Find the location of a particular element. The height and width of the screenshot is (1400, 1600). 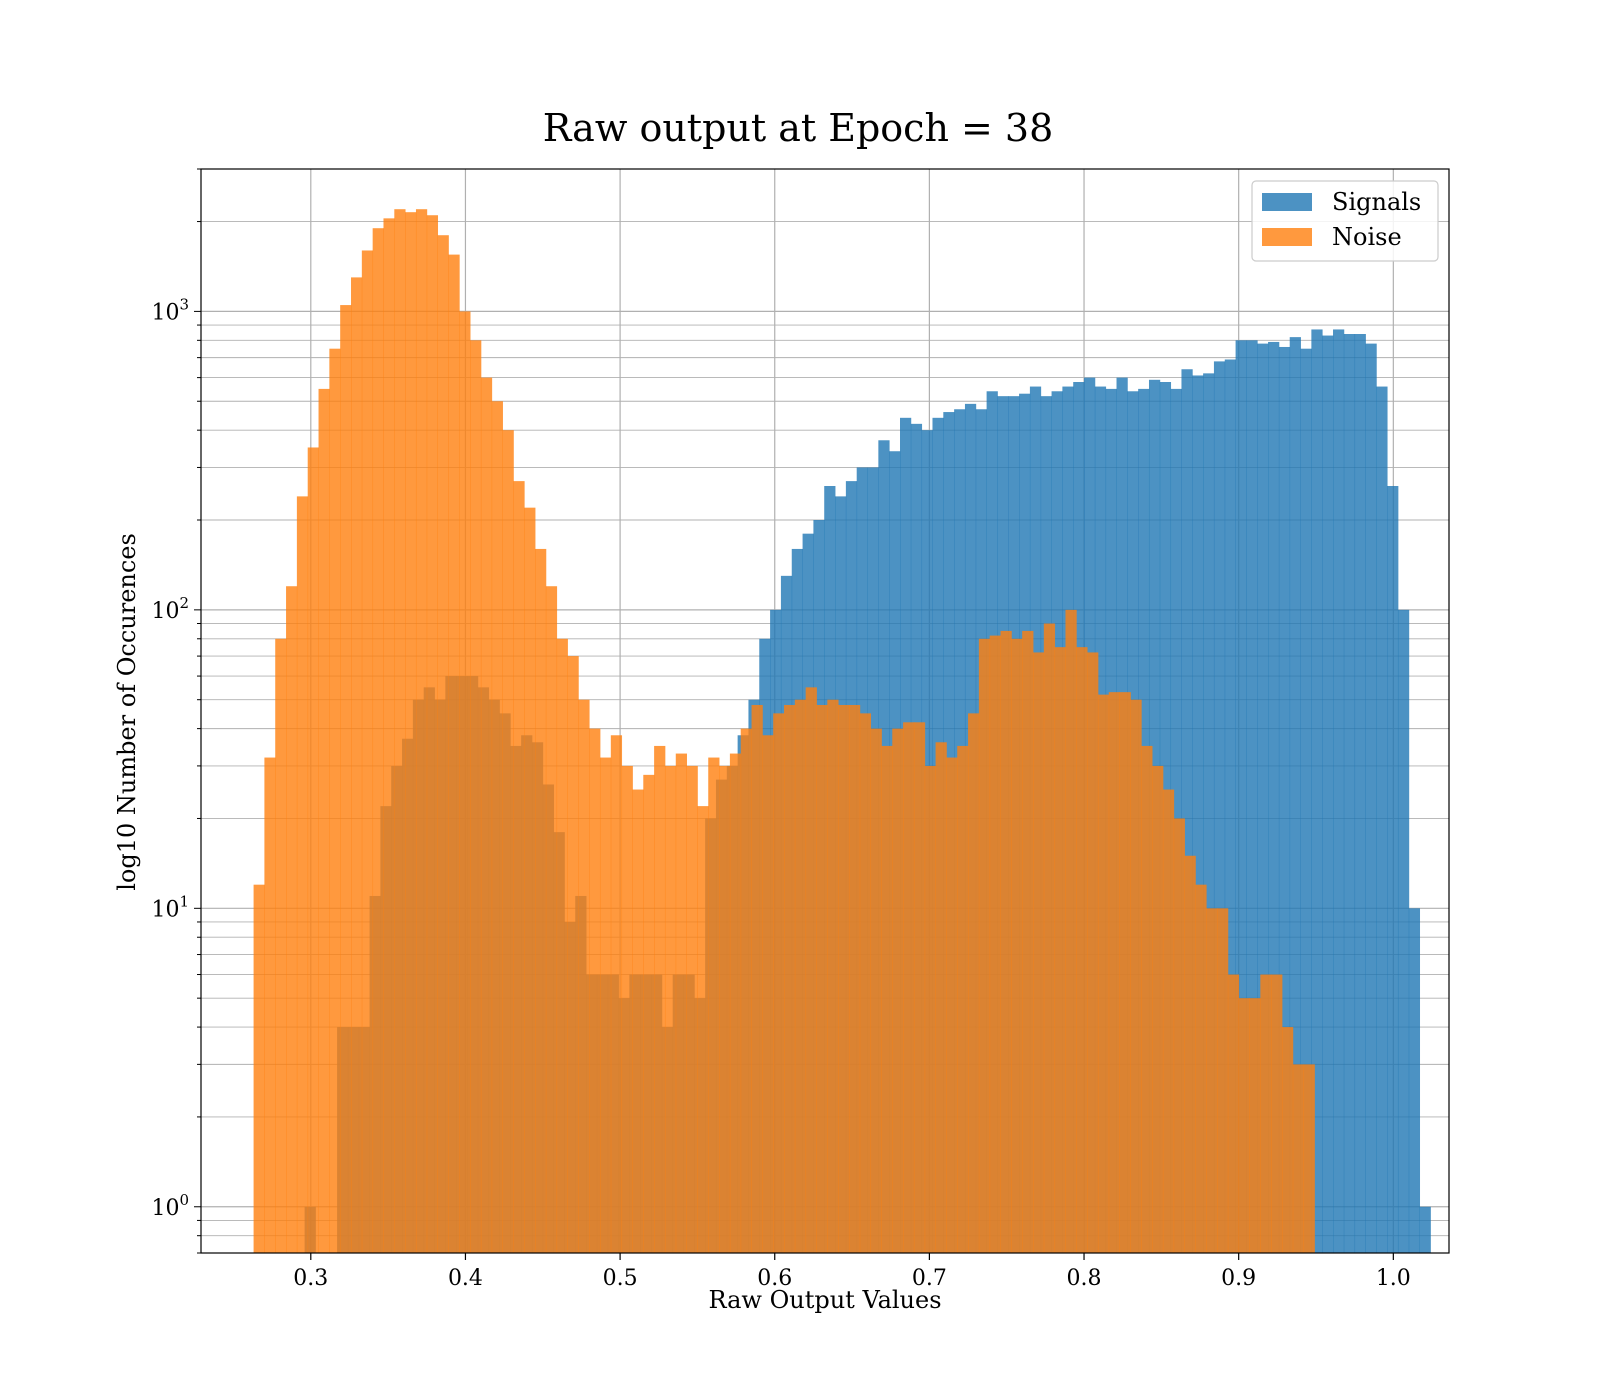

x-tick-label: 0.5 is located at coordinates (620, 1278).